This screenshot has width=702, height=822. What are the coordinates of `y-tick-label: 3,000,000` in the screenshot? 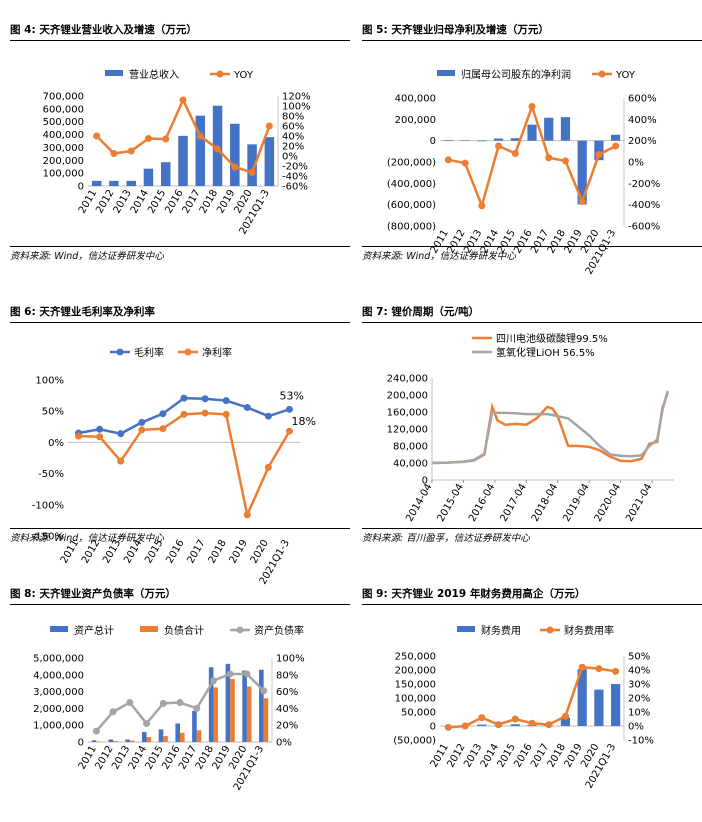 It's located at (58, 692).